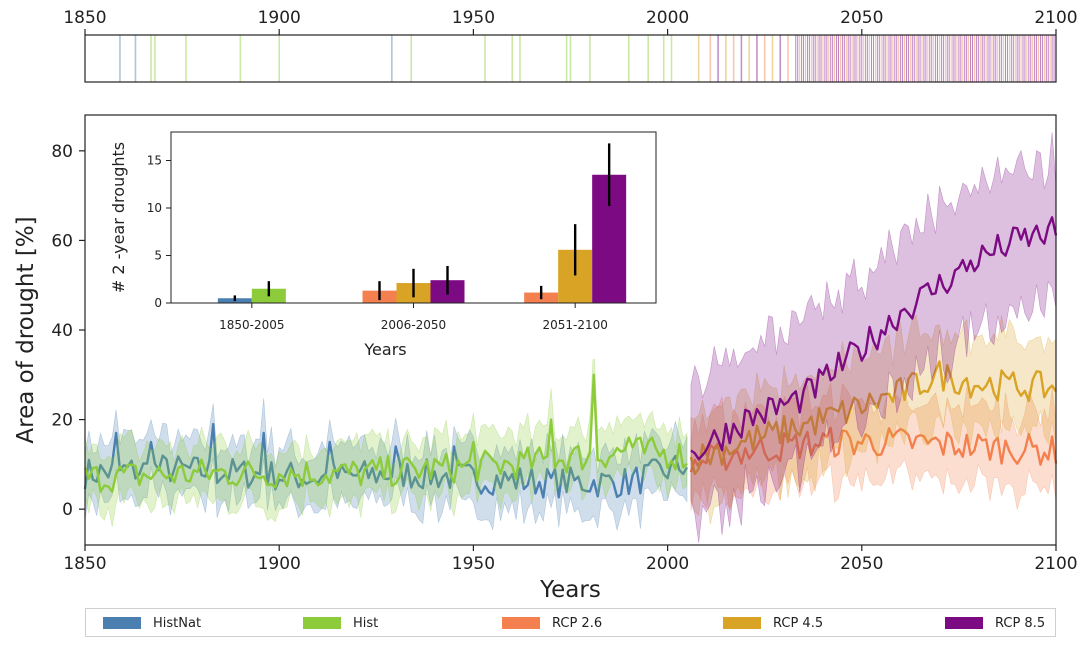  What do you see at coordinates (422, 223) in the screenshot?
I see `inset-plot` at bounding box center [422, 223].